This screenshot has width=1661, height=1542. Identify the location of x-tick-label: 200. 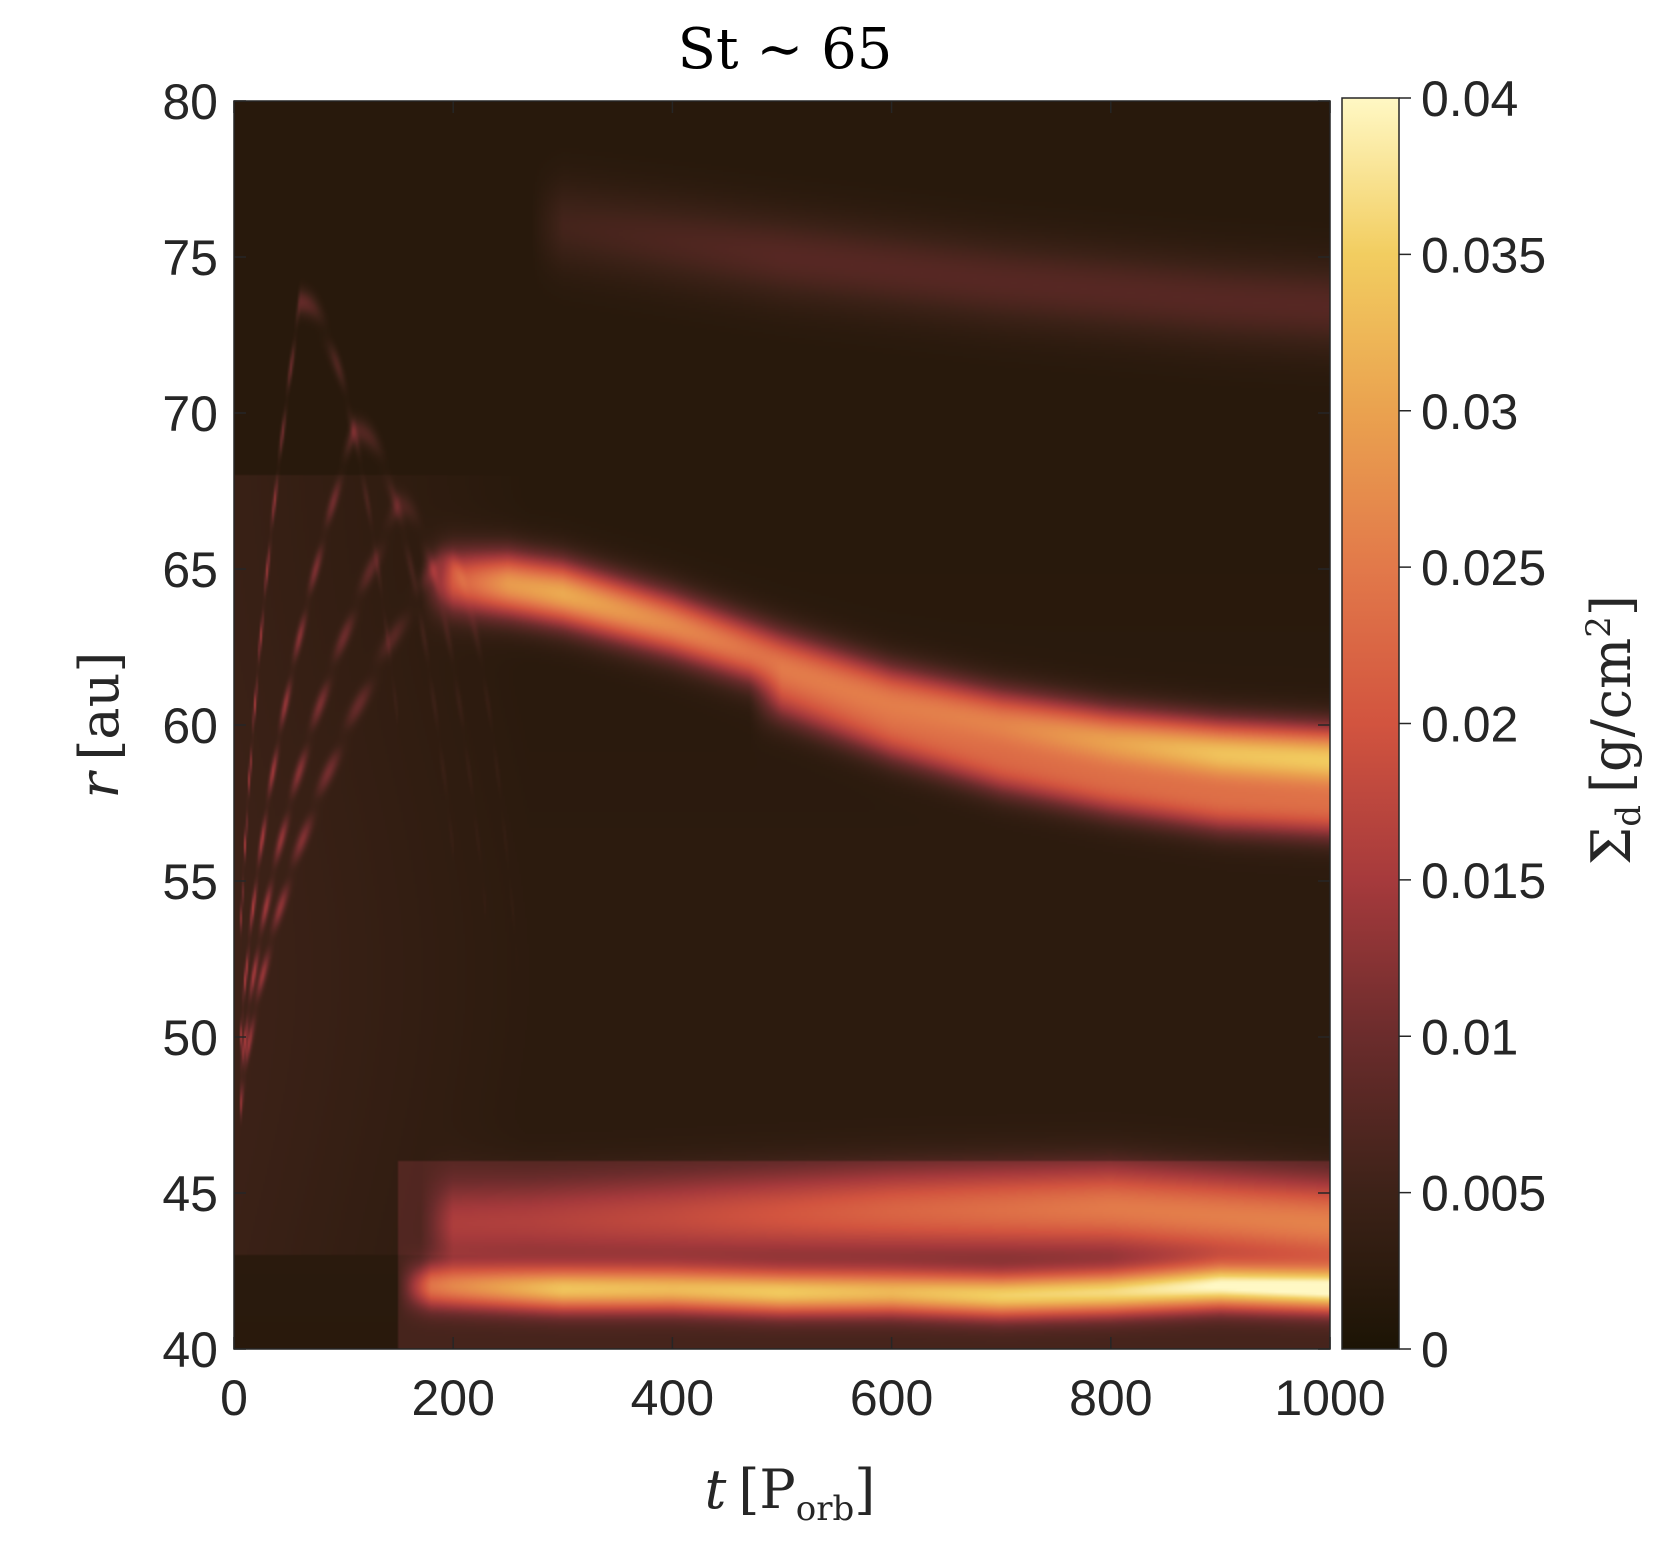
(452, 1398).